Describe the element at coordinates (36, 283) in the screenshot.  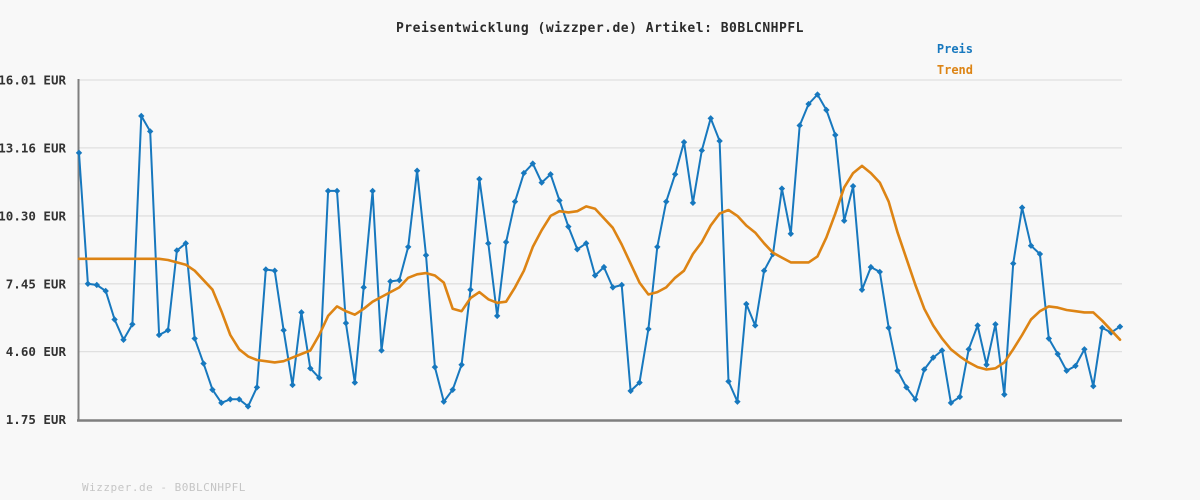
I see `y-tick-label: 7.45 EUR` at that location.